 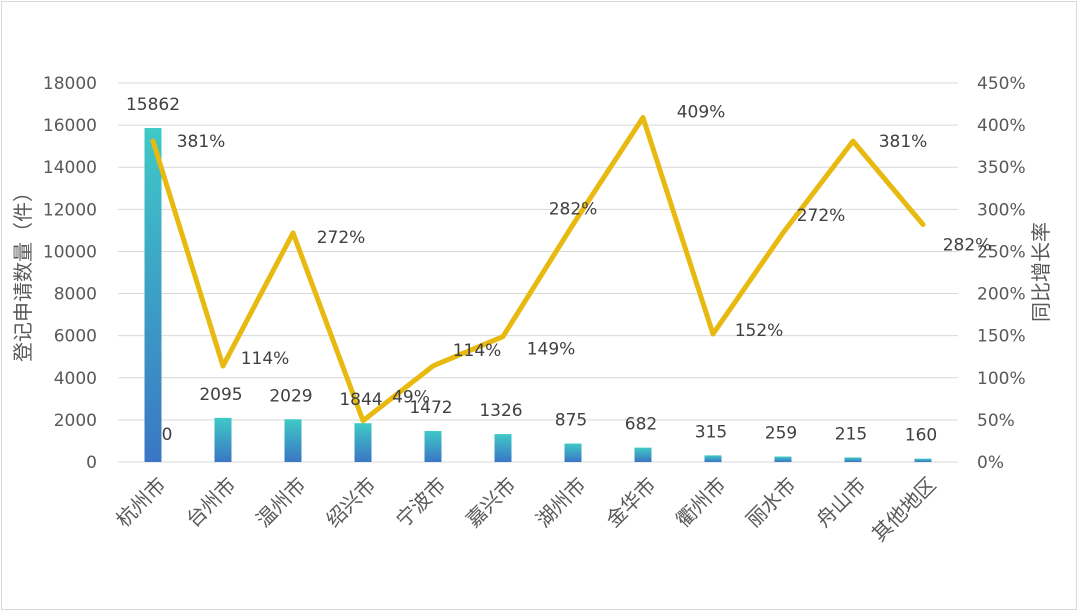 What do you see at coordinates (1001, 379) in the screenshot?
I see `y2-tick-label: 100%` at bounding box center [1001, 379].